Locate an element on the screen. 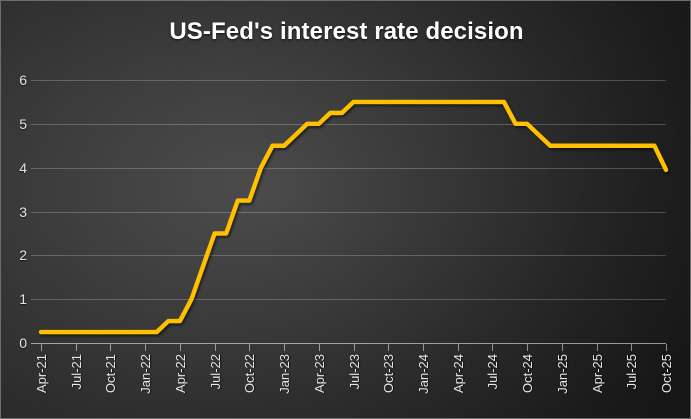  x-tick-label: Oct-23 is located at coordinates (389, 374).